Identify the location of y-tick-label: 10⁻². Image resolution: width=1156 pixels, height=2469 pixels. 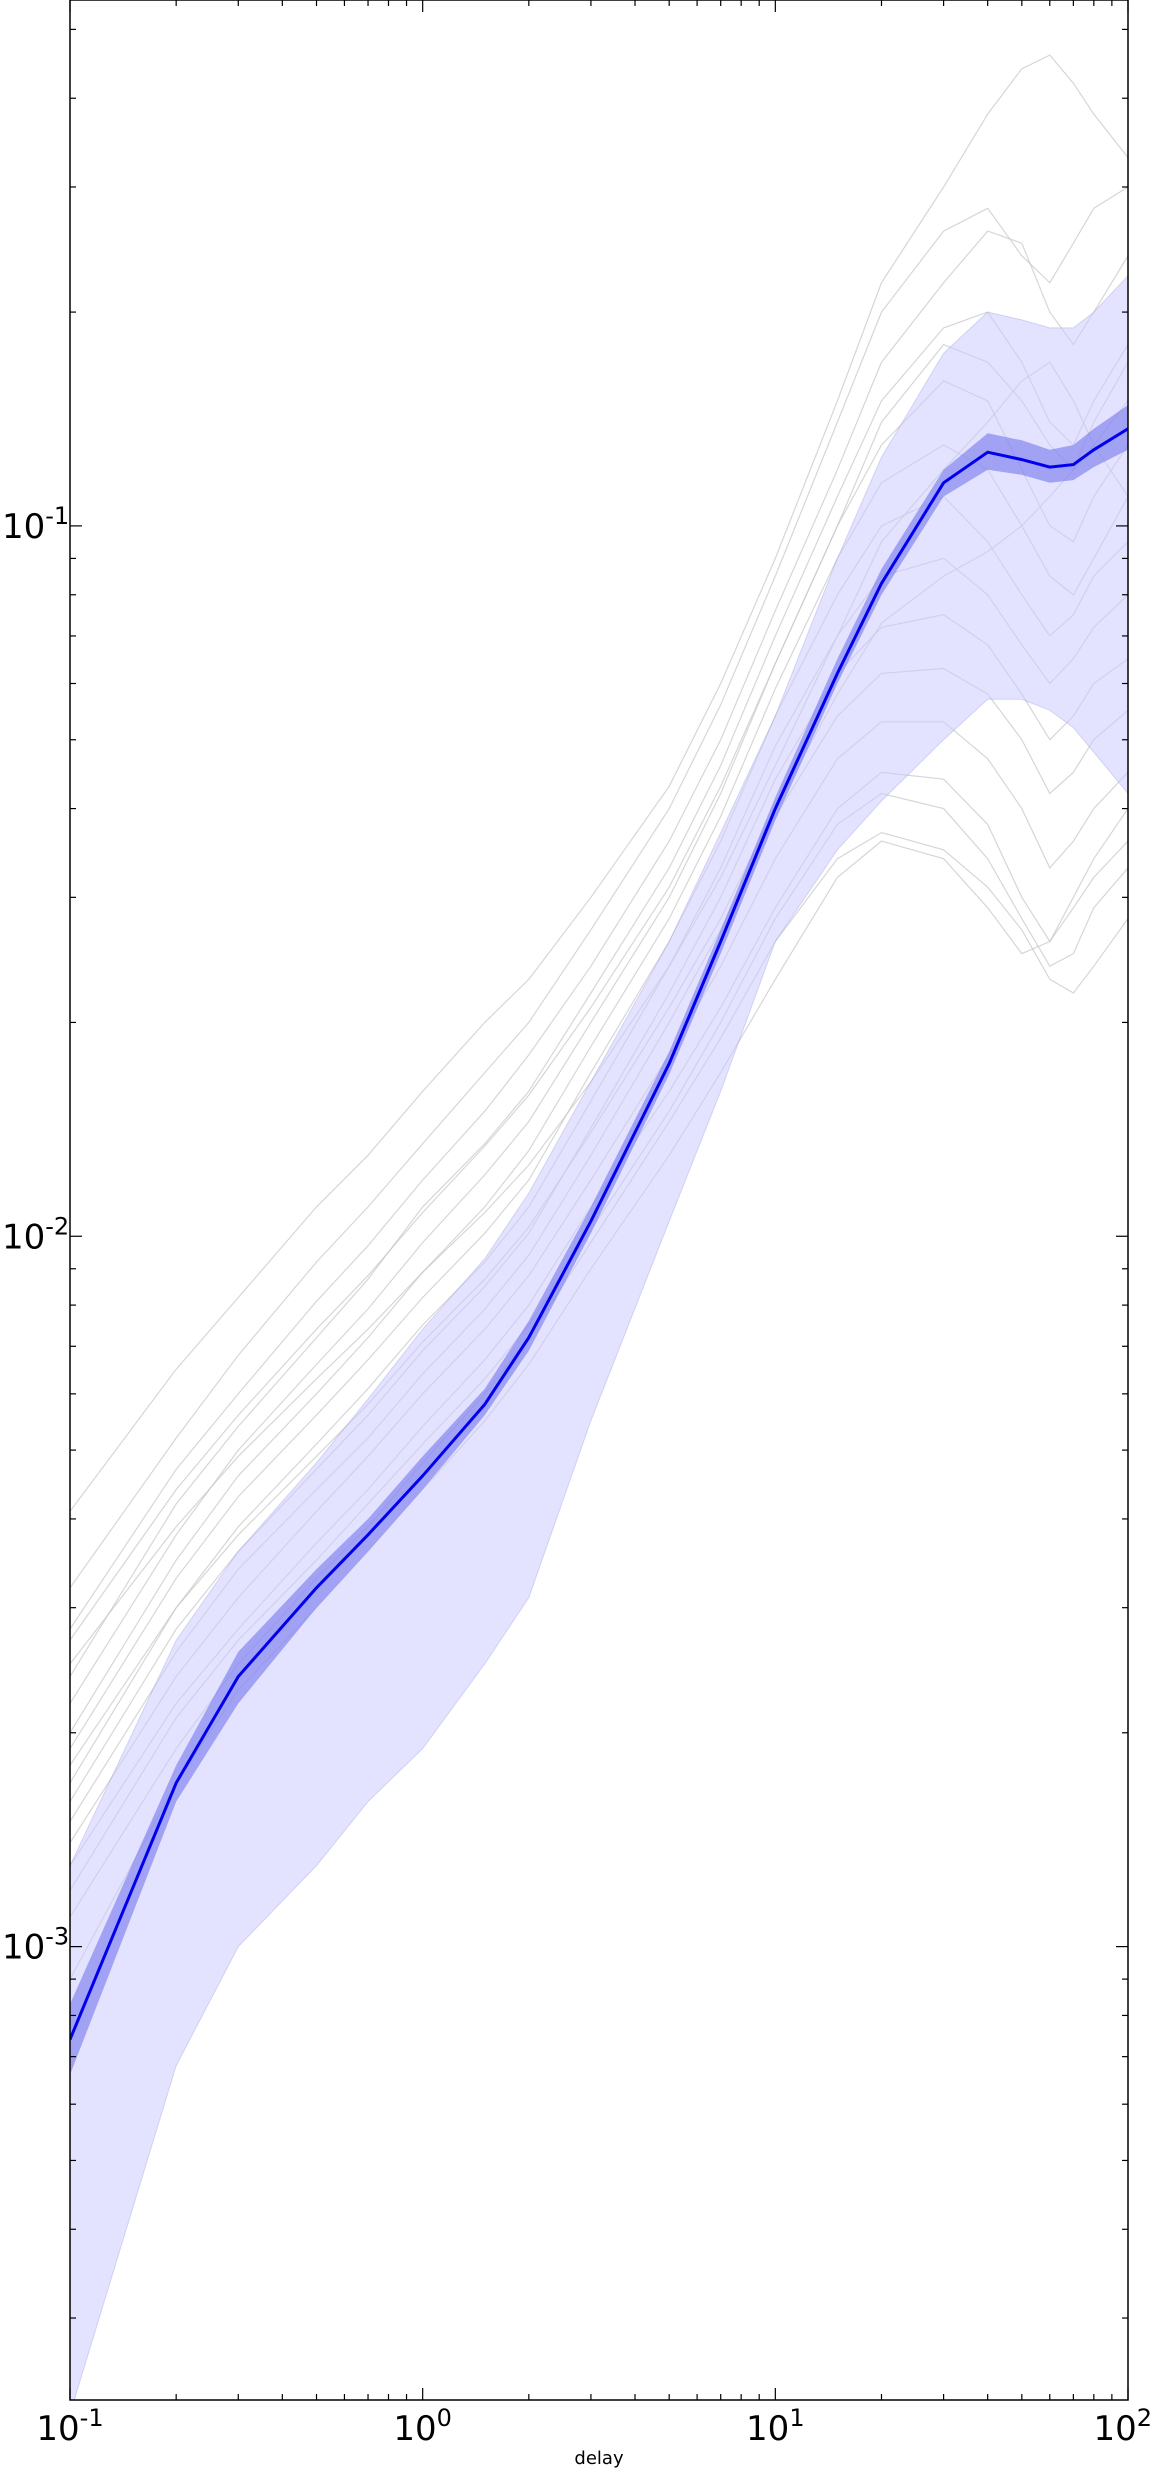
(35, 1234).